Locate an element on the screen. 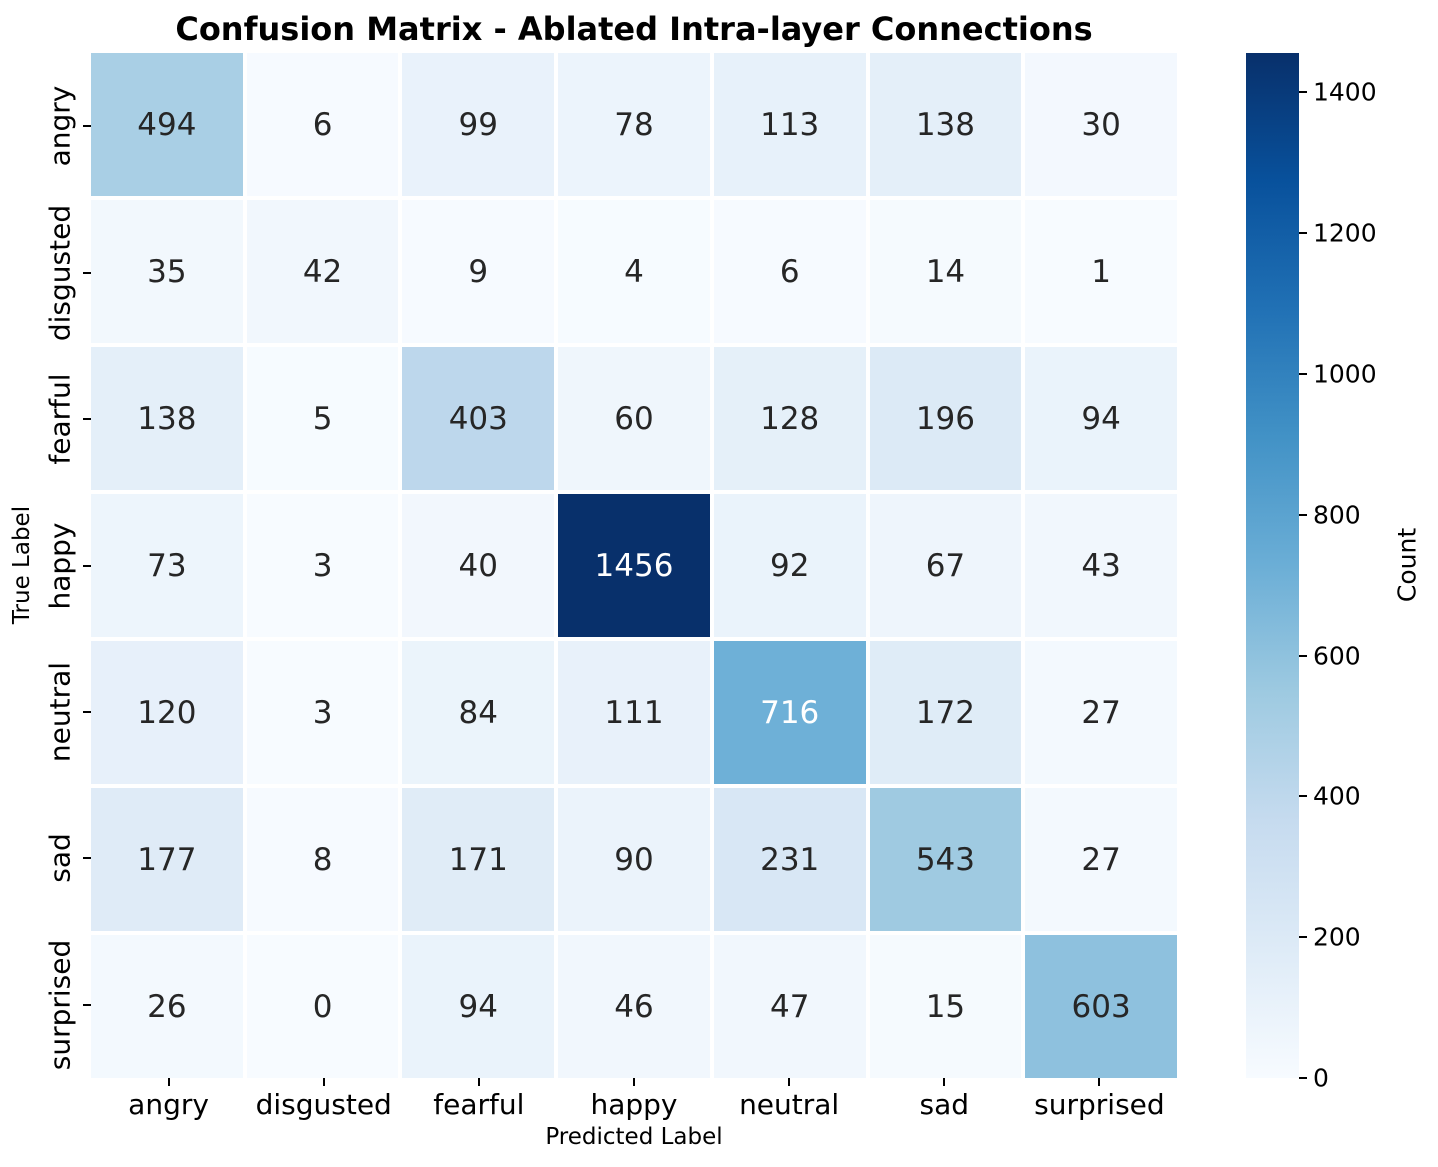 This screenshot has width=1438, height=1167. heatmap-cell: 42 is located at coordinates (322, 271).